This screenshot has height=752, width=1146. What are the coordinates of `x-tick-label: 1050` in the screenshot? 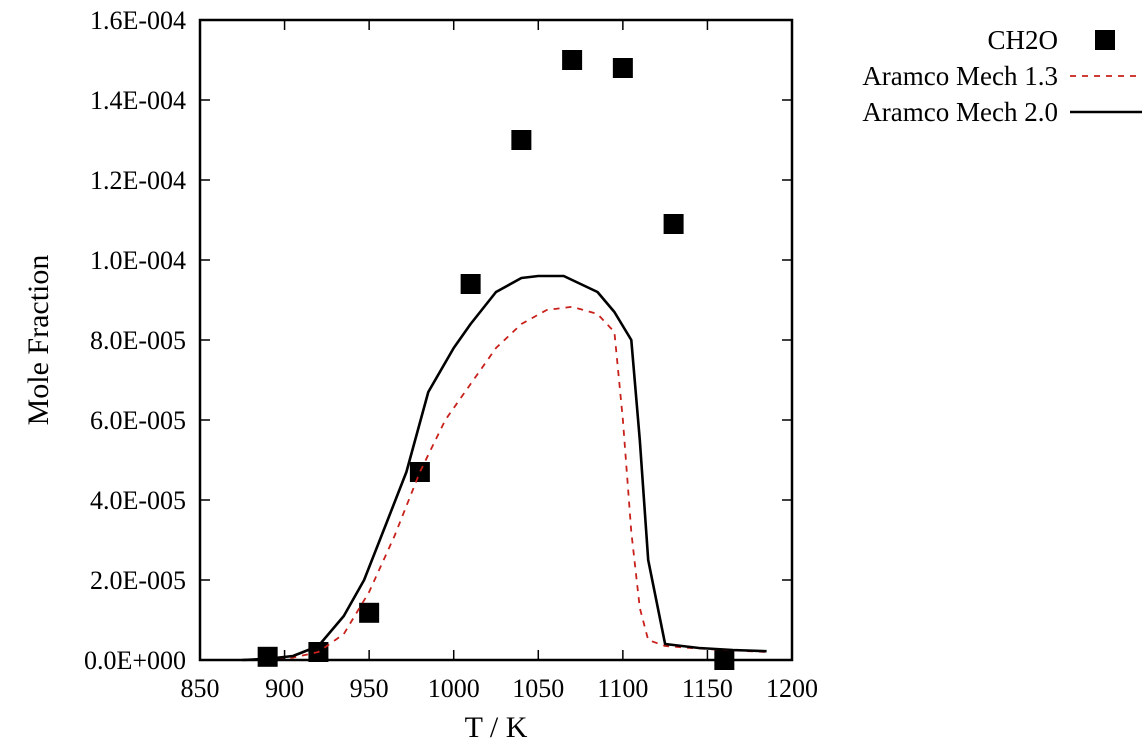 It's located at (538, 688).